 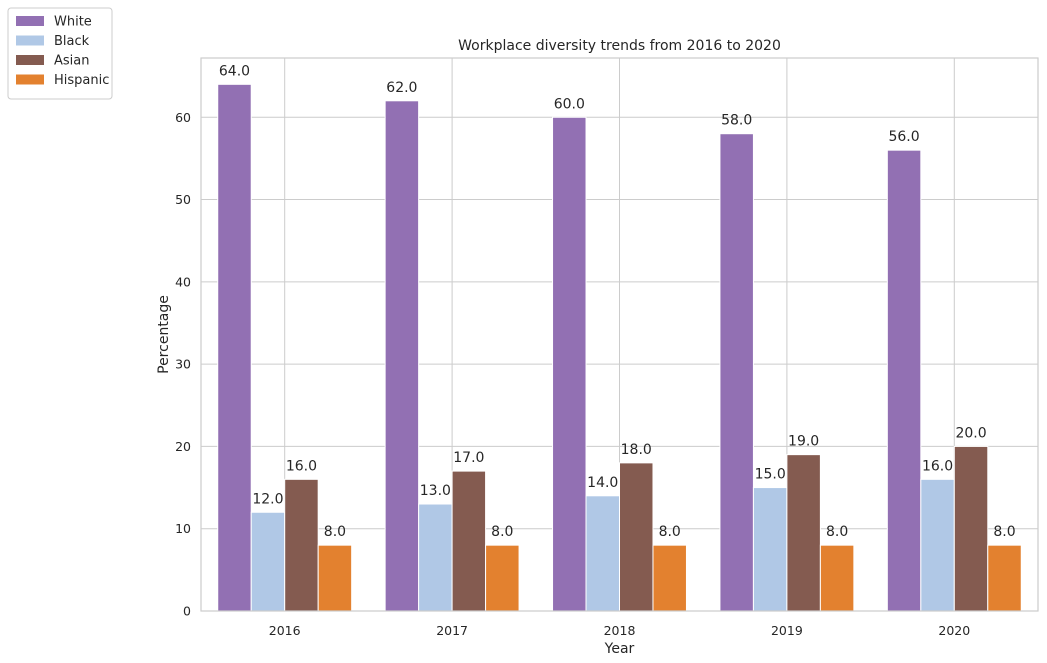 I want to click on legend-swatch-hispanic, so click(x=30, y=79).